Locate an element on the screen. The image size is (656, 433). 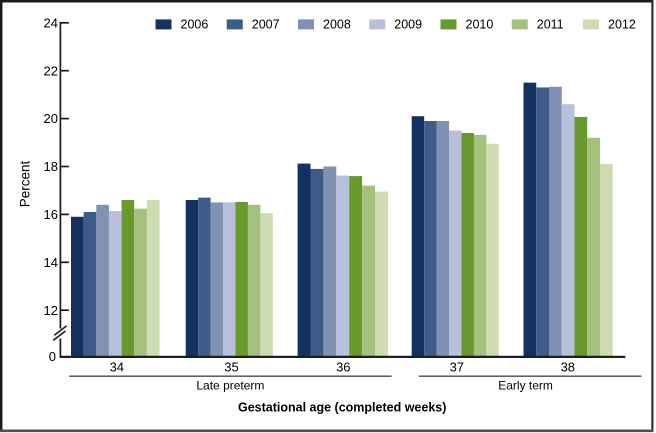
svg-text: 24 is located at coordinates (51, 22).